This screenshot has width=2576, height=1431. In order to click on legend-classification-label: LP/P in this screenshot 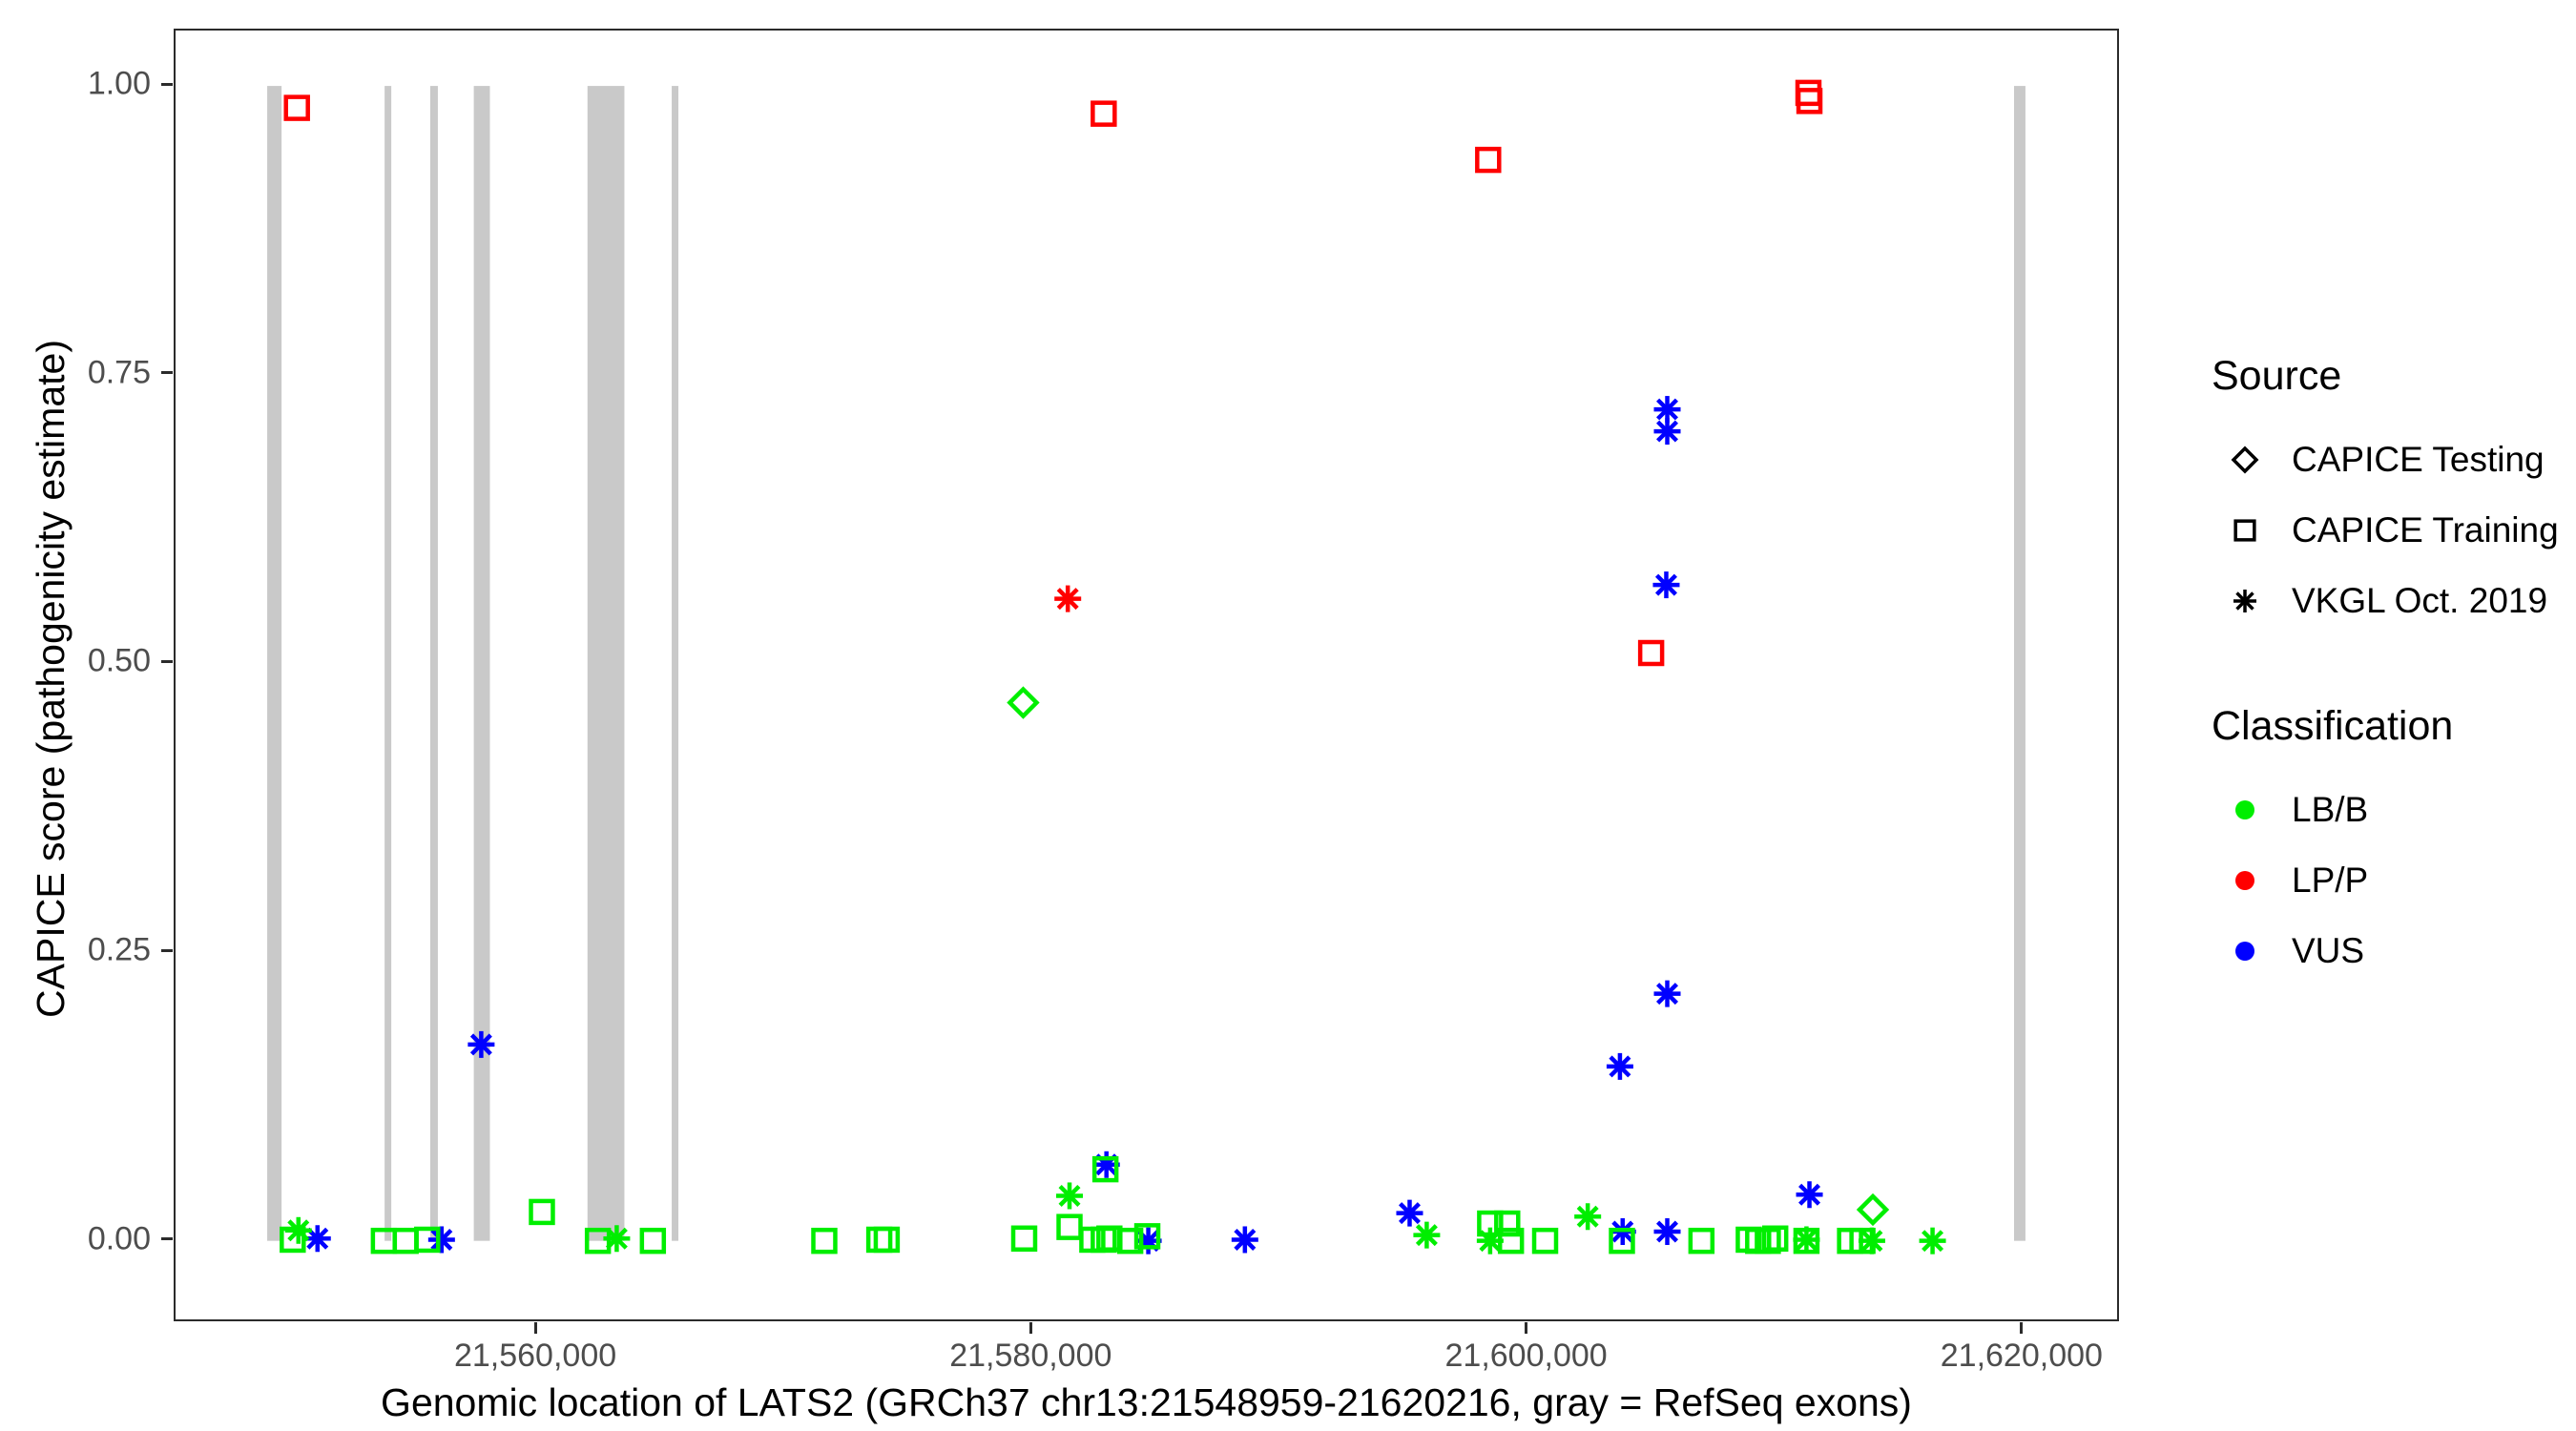, I will do `click(2330, 880)`.